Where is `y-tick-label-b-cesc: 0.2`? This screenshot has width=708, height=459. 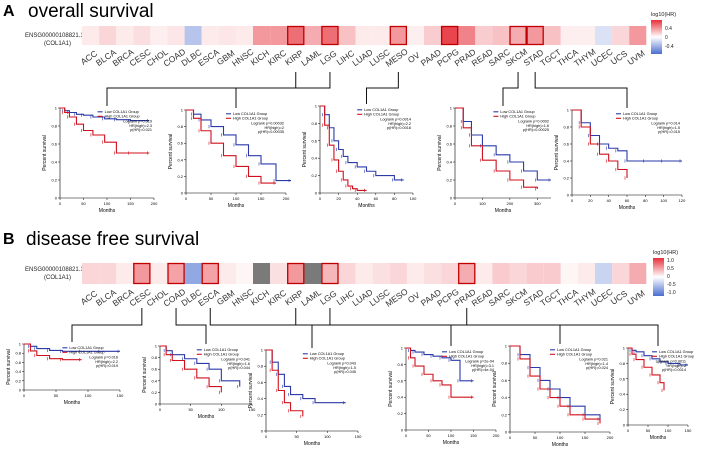
y-tick-label-b-cesc: 0.2 is located at coordinates (18, 380).